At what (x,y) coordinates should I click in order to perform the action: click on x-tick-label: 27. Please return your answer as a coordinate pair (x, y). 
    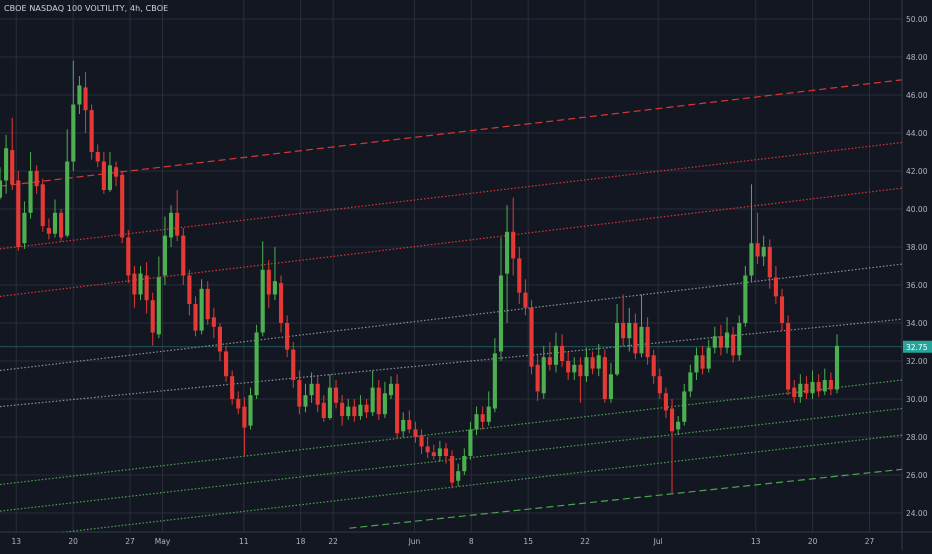
    Looking at the image, I should click on (130, 541).